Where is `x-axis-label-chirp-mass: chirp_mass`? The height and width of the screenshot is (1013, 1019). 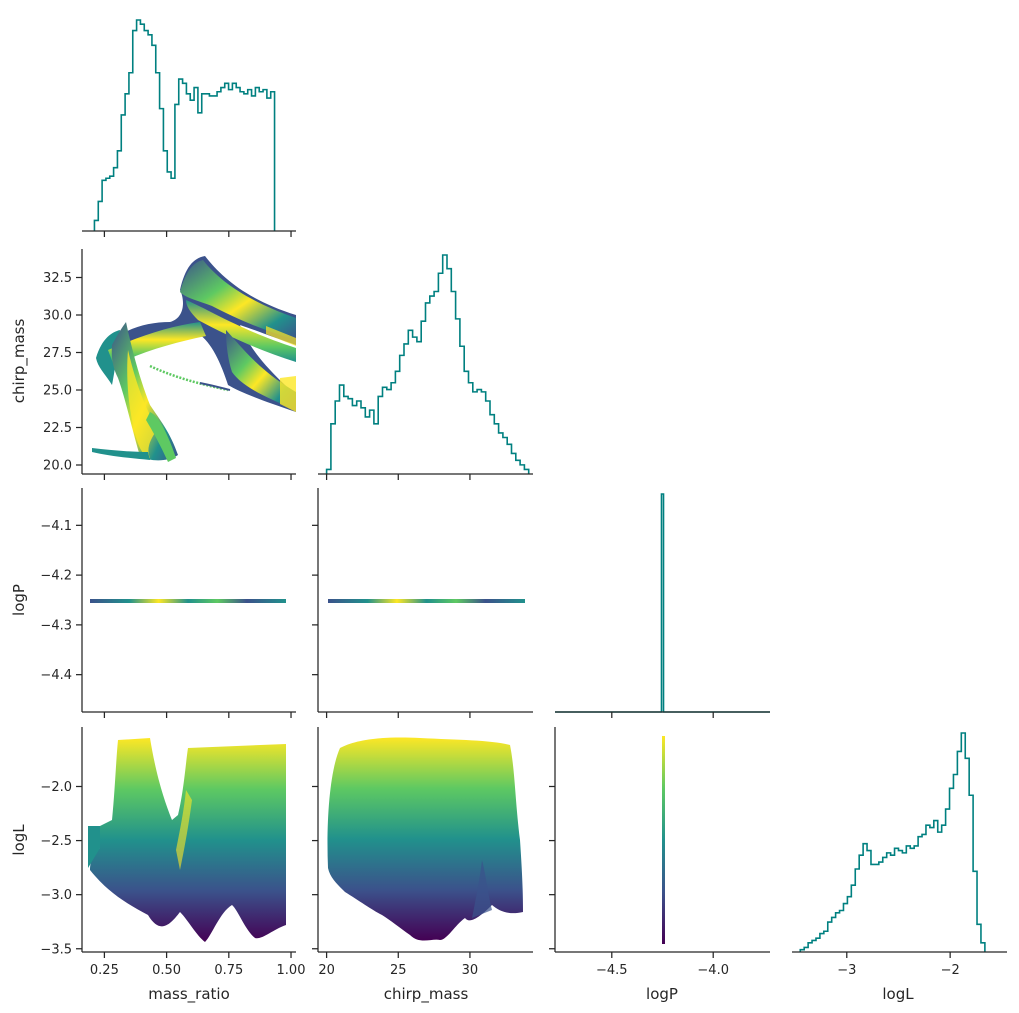 x-axis-label-chirp-mass: chirp_mass is located at coordinates (426, 994).